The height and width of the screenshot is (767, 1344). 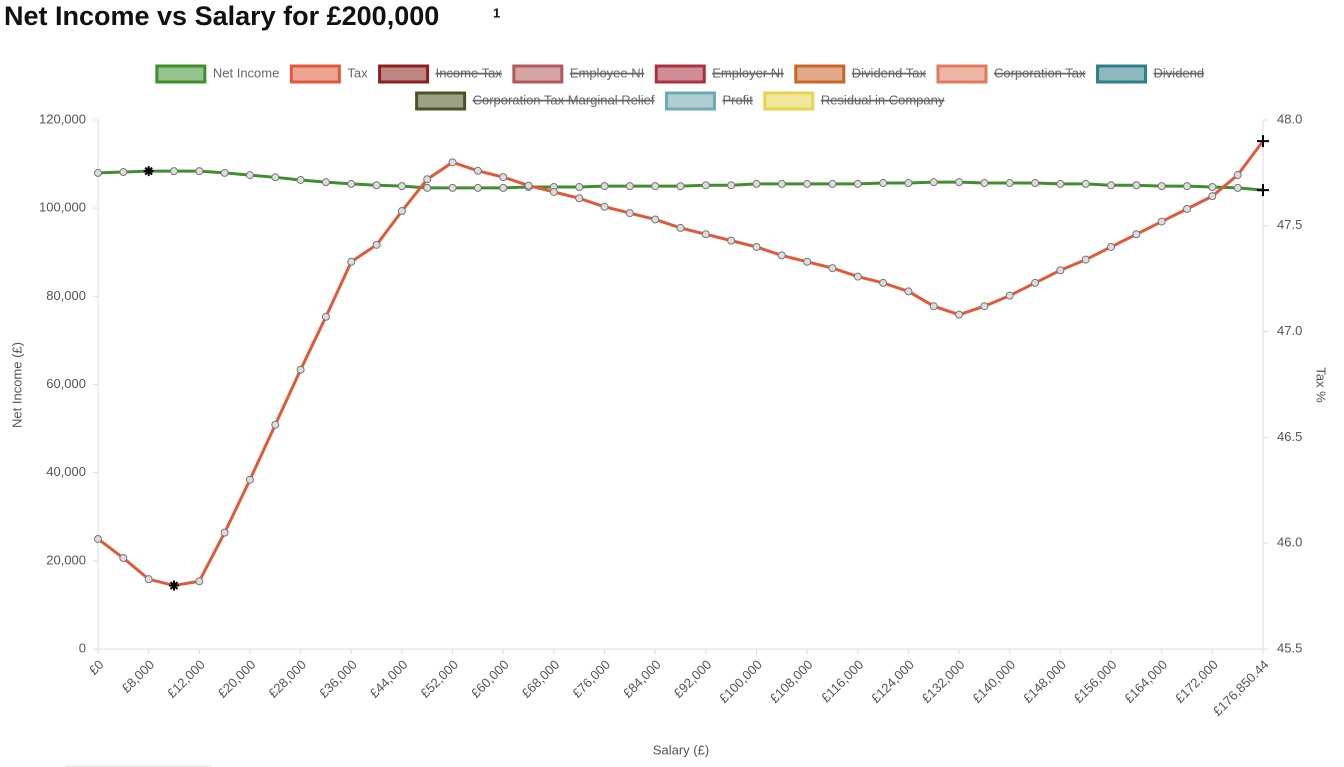 I want to click on x-tick-label: £92,000, so click(x=693, y=679).